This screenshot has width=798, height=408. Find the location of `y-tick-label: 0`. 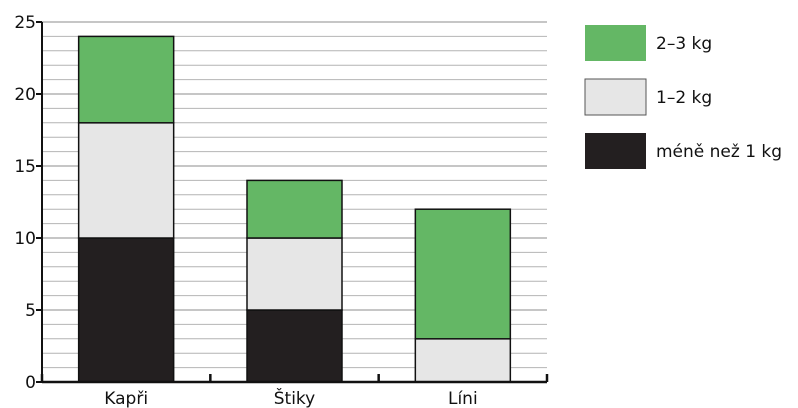

y-tick-label: 0 is located at coordinates (30, 383).